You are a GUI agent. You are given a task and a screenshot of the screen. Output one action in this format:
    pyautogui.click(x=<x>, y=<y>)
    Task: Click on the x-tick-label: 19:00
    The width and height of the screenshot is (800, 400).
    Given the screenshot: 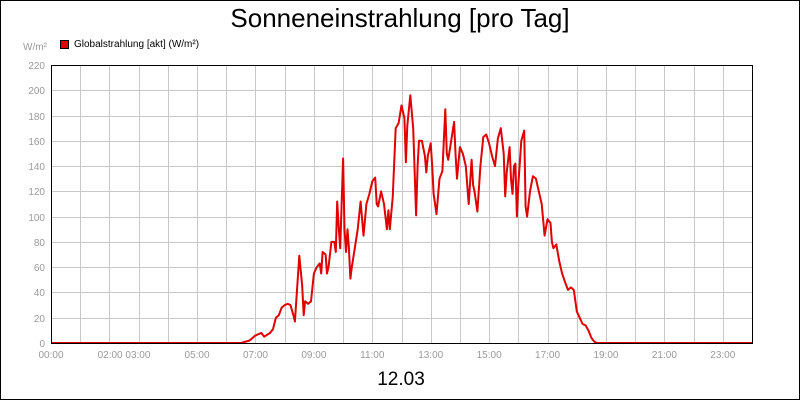 What is the action you would take?
    pyautogui.click(x=605, y=355)
    